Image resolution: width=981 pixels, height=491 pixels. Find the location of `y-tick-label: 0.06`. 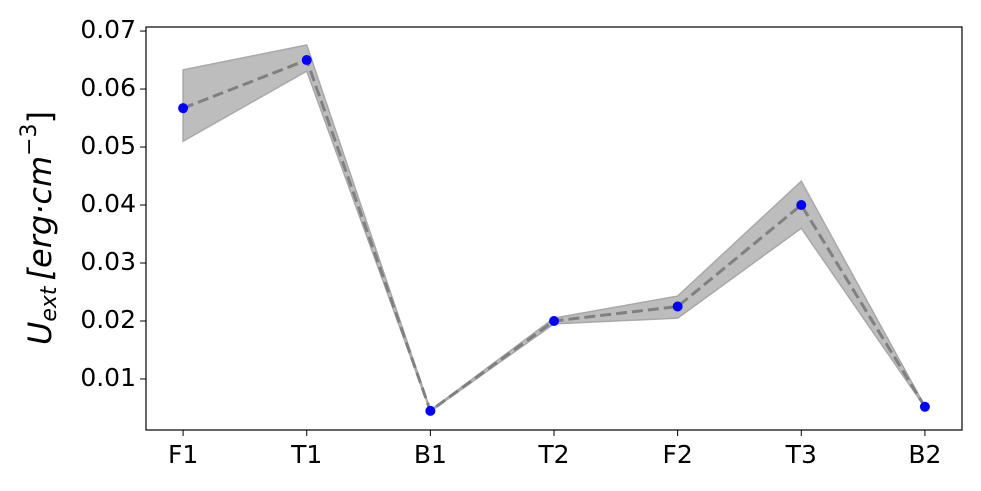

y-tick-label: 0.06 is located at coordinates (108, 87).